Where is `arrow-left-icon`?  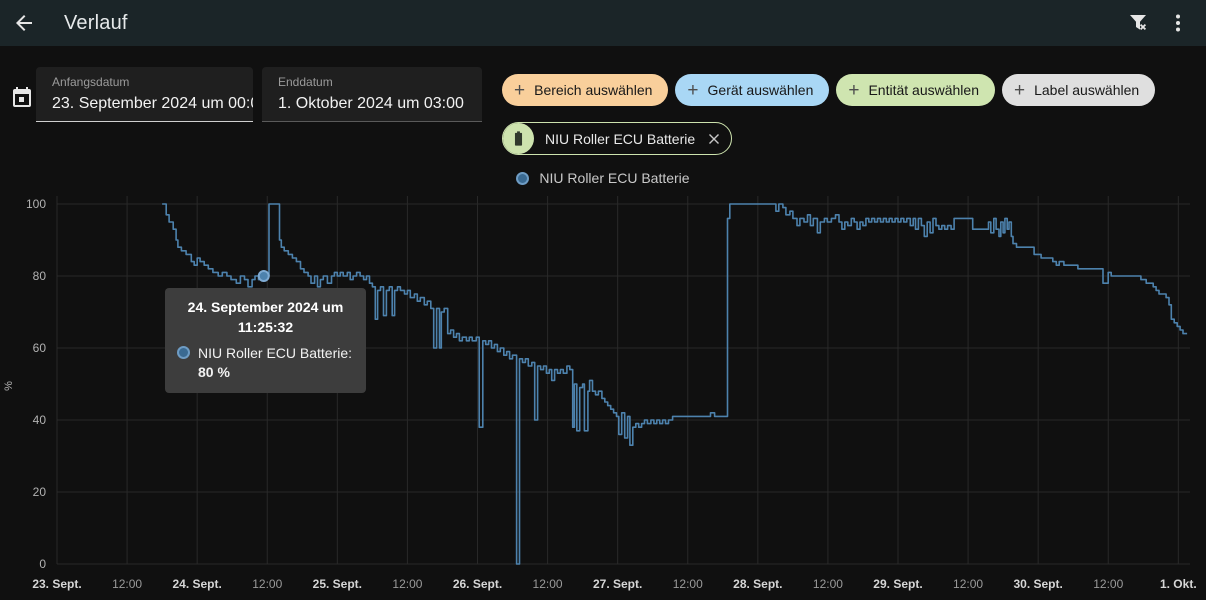
arrow-left-icon is located at coordinates (24, 23).